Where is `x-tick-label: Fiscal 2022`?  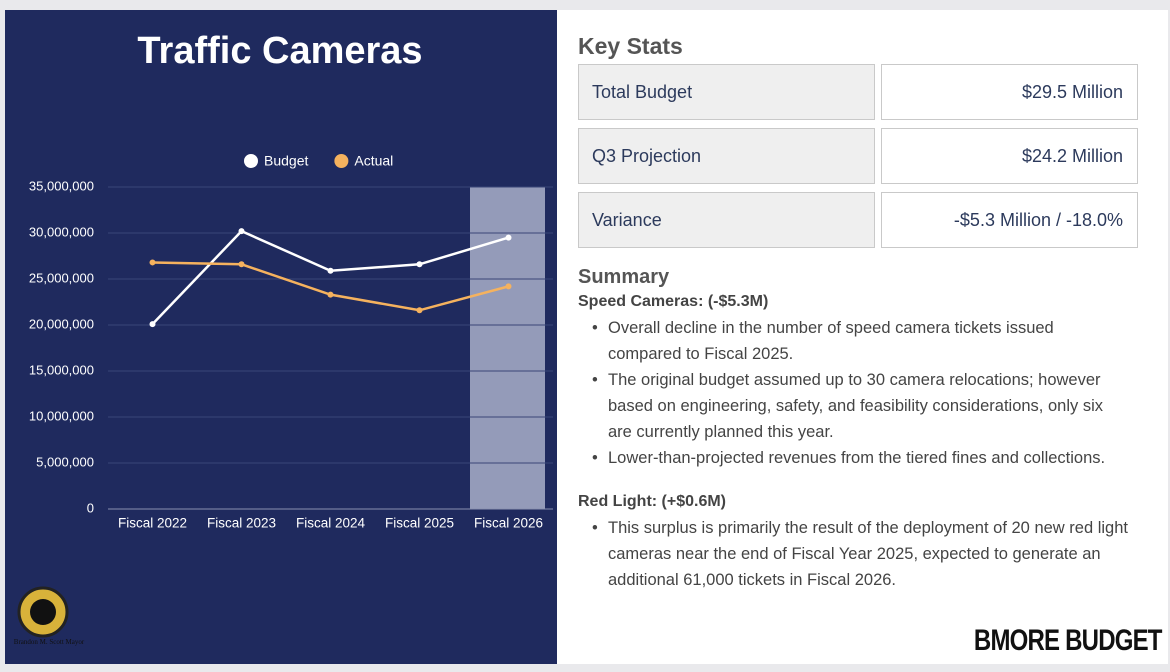 x-tick-label: Fiscal 2022 is located at coordinates (152, 523).